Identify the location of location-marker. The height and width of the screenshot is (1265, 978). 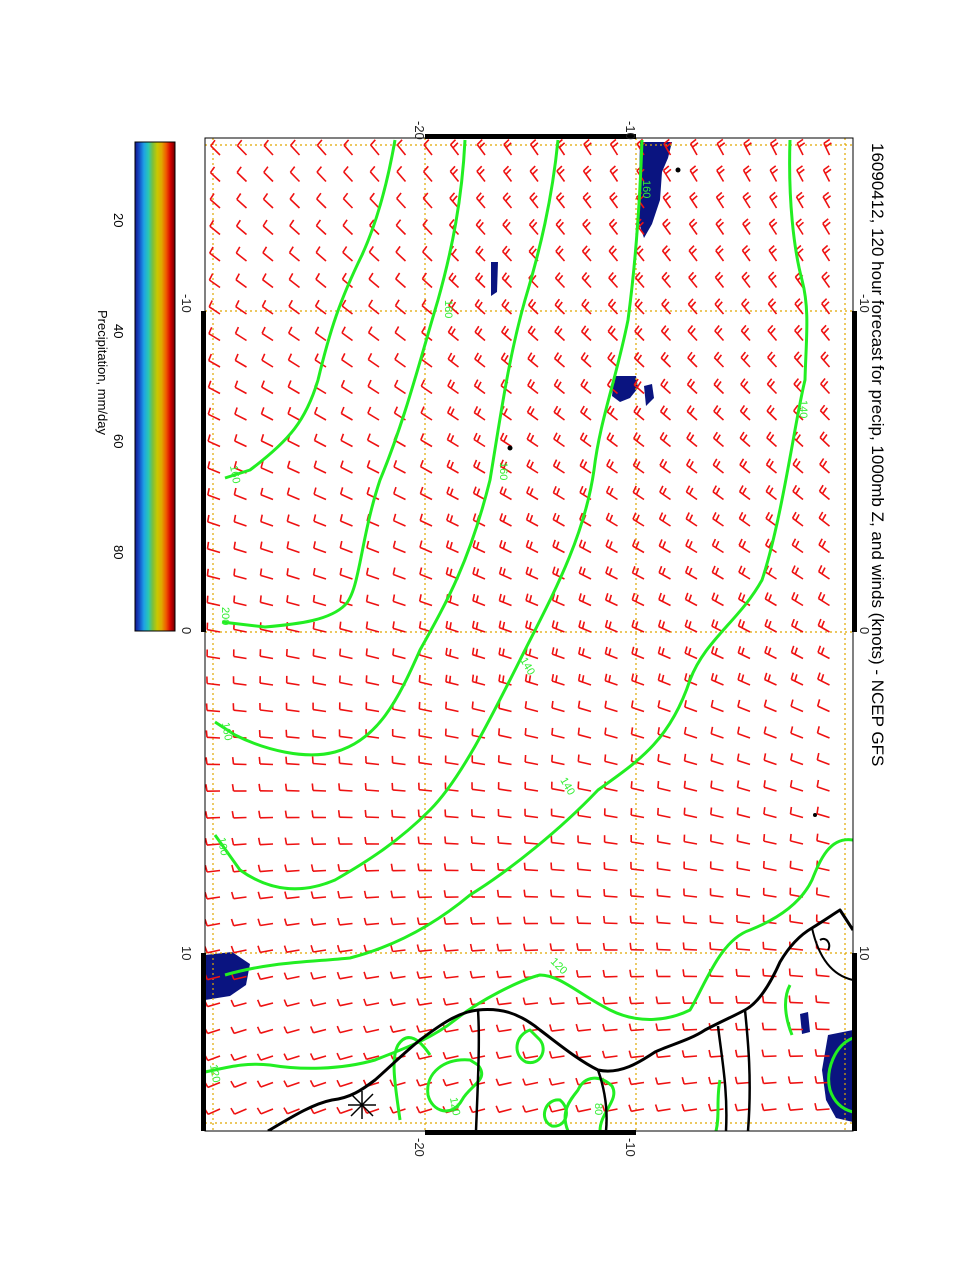
(362, 1105).